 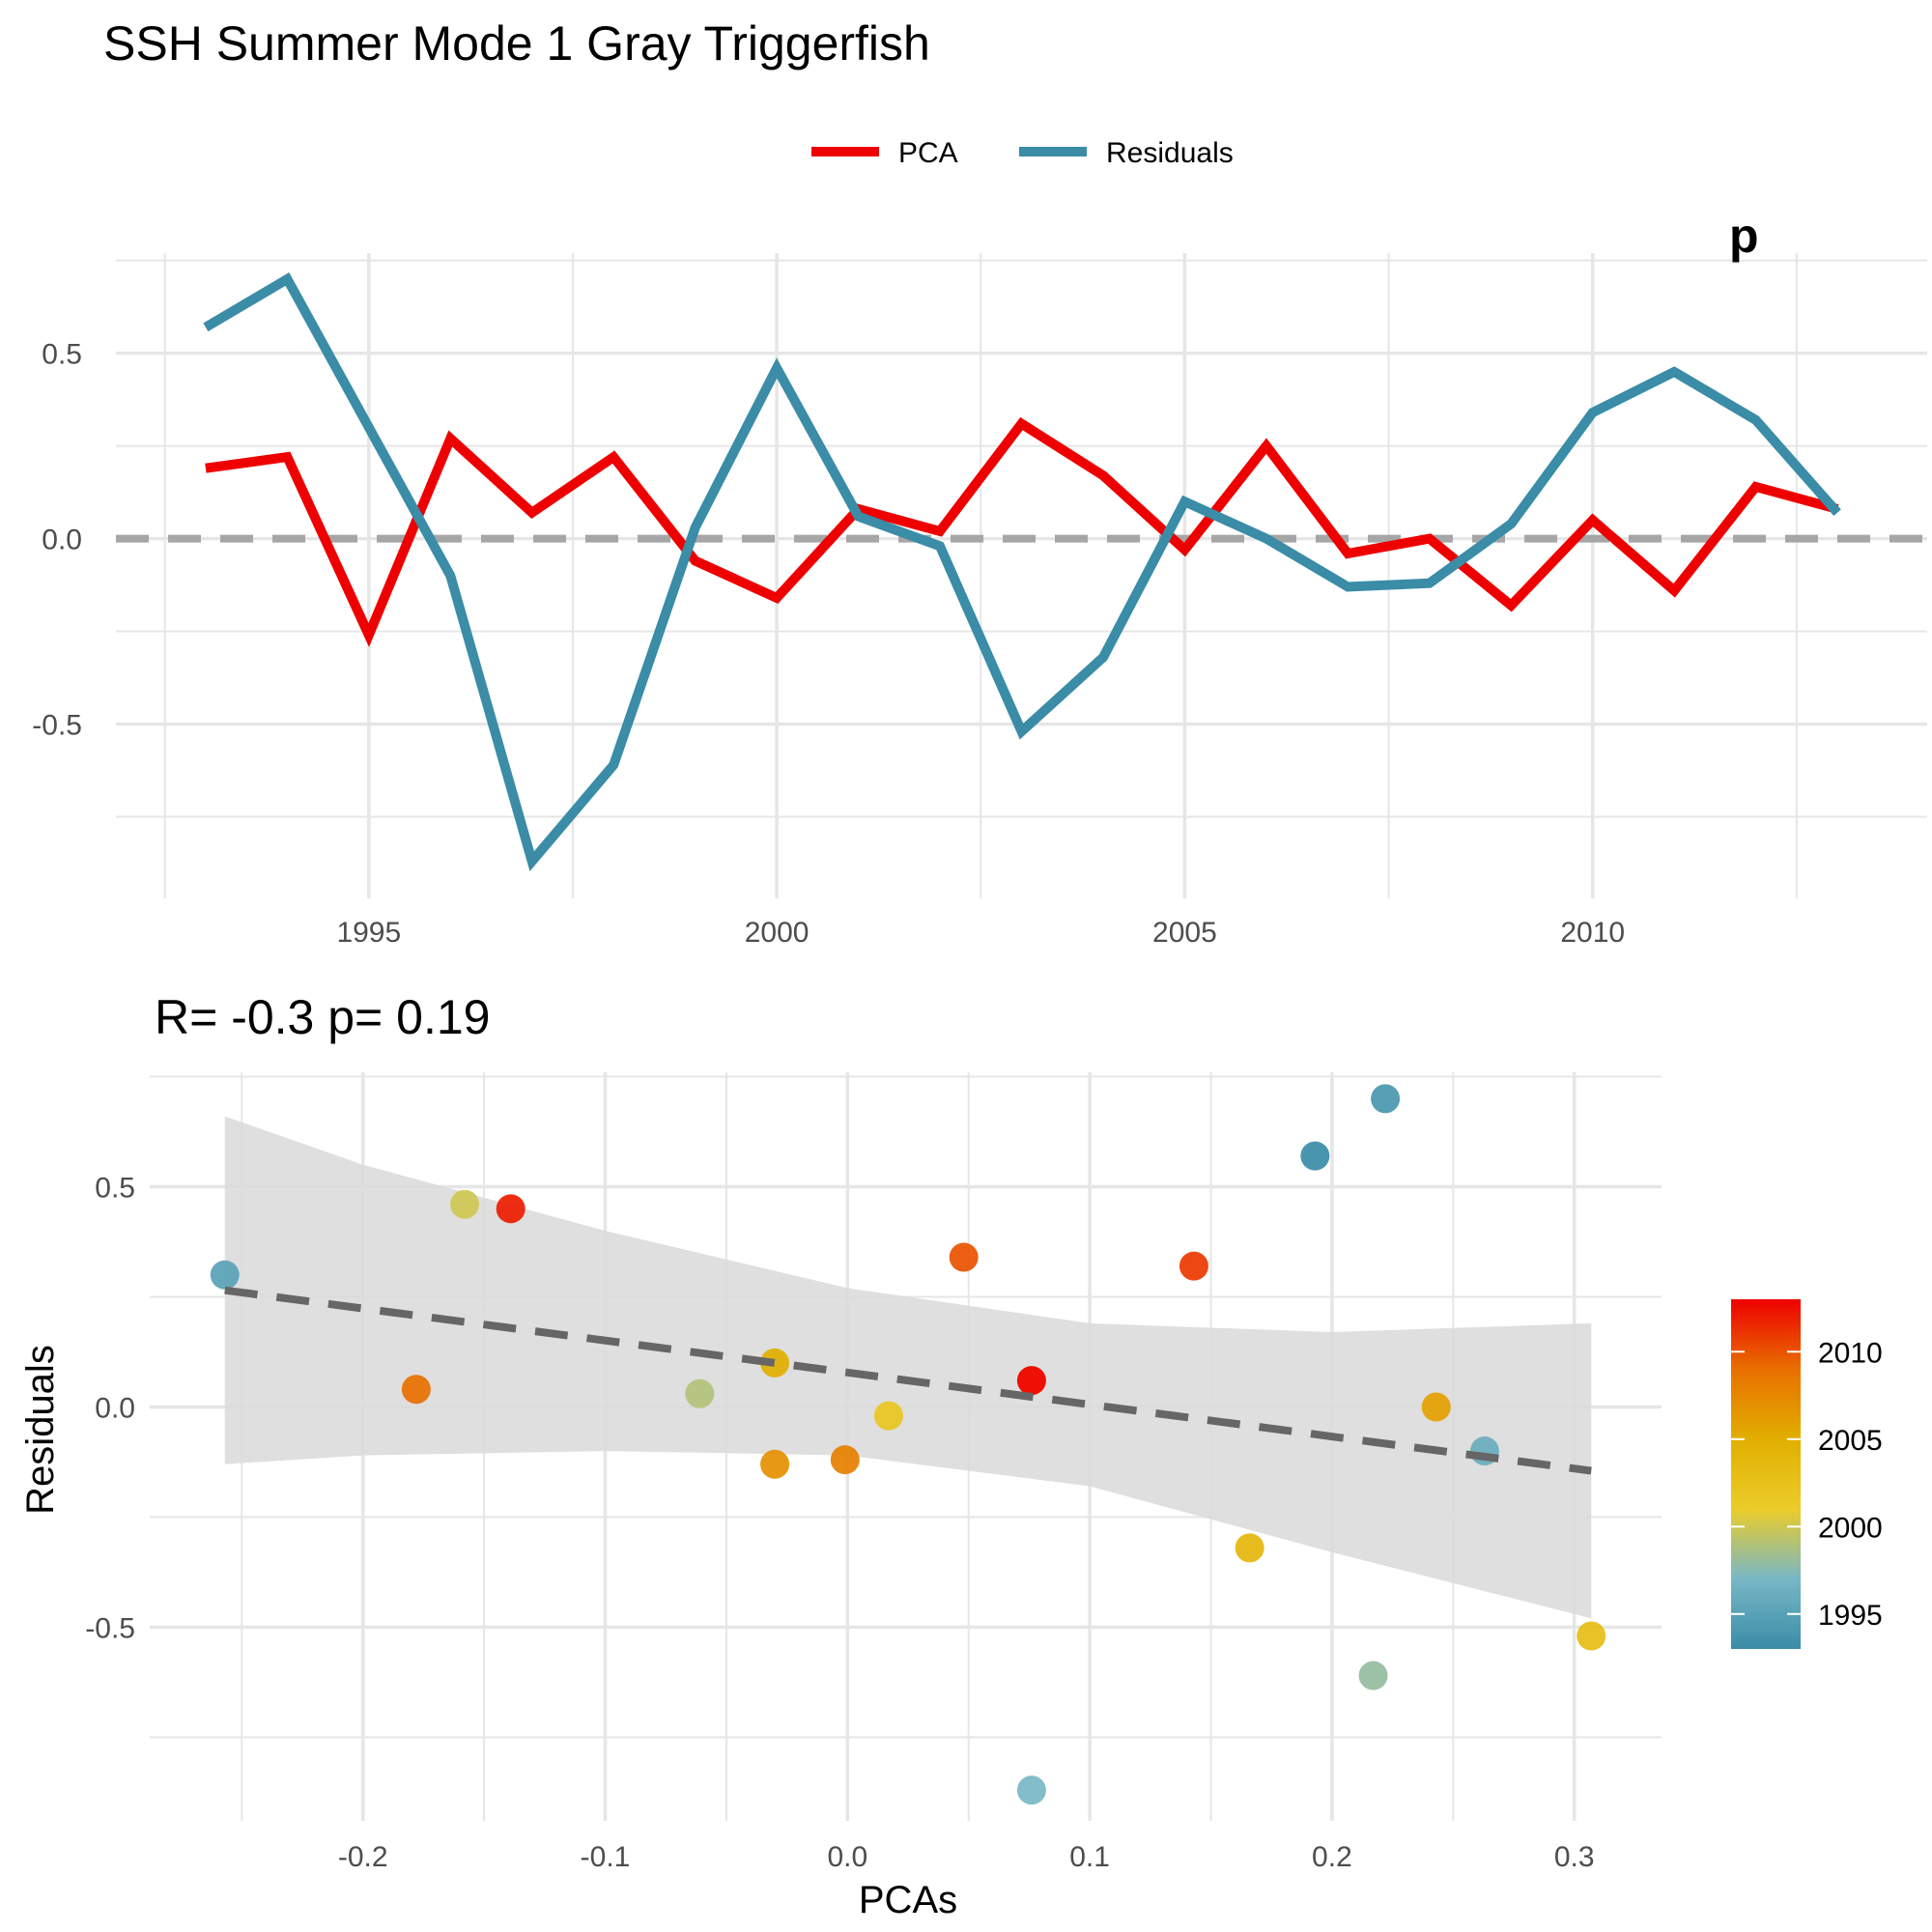 I want to click on y-axis-title: Residuals, so click(x=40, y=1430).